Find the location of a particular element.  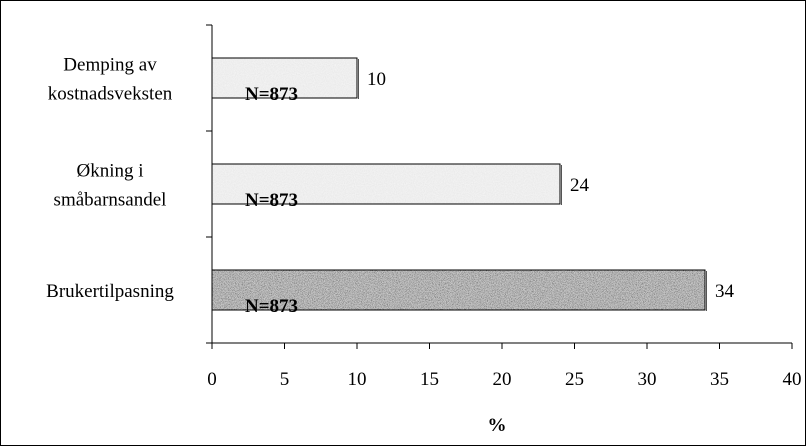

category-label-line: kostnadsveksten is located at coordinates (110, 94).